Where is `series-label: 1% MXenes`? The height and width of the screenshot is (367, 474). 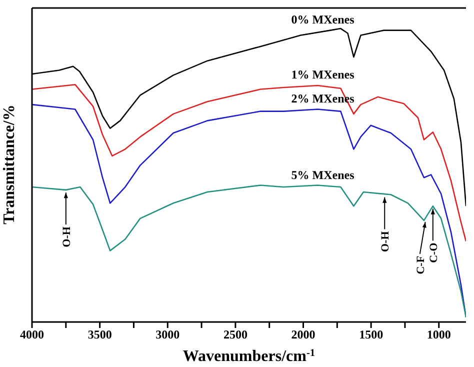 series-label: 1% MXenes is located at coordinates (323, 75).